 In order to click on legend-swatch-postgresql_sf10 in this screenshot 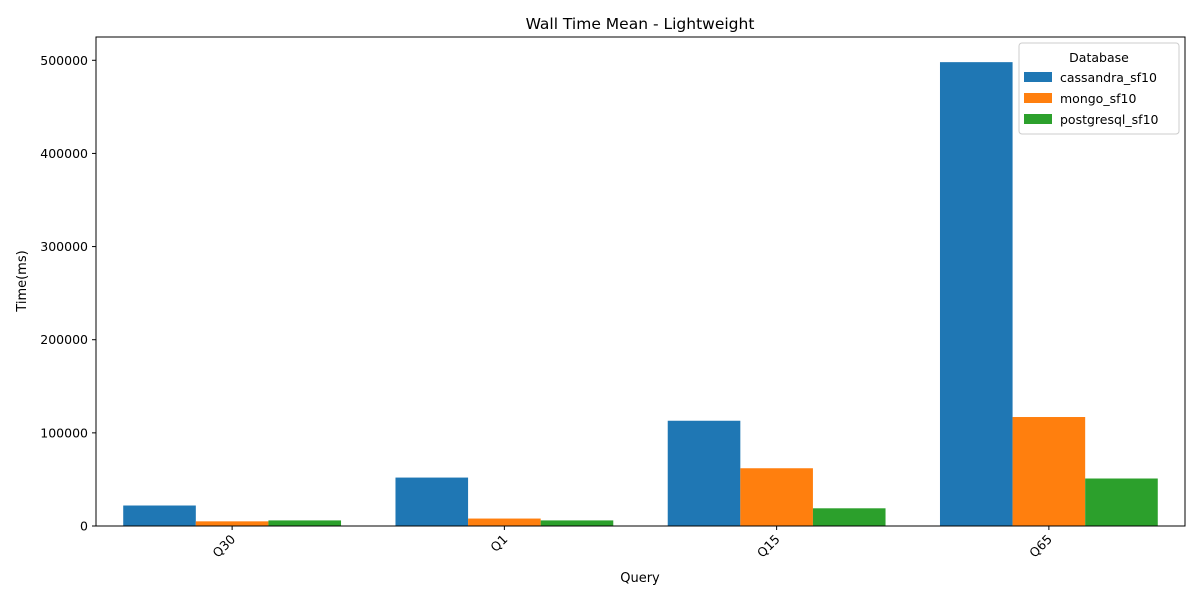, I will do `click(1038, 119)`.